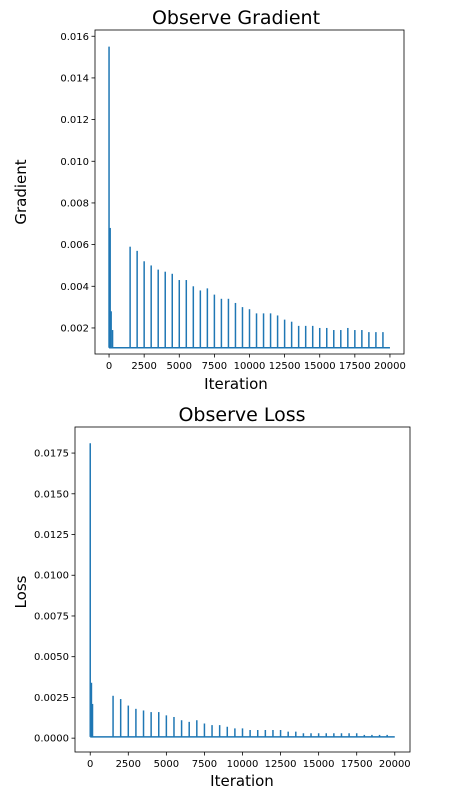 Image resolution: width=470 pixels, height=791 pixels. Describe the element at coordinates (74, 162) in the screenshot. I see `y-tick-label: 0.010` at that location.